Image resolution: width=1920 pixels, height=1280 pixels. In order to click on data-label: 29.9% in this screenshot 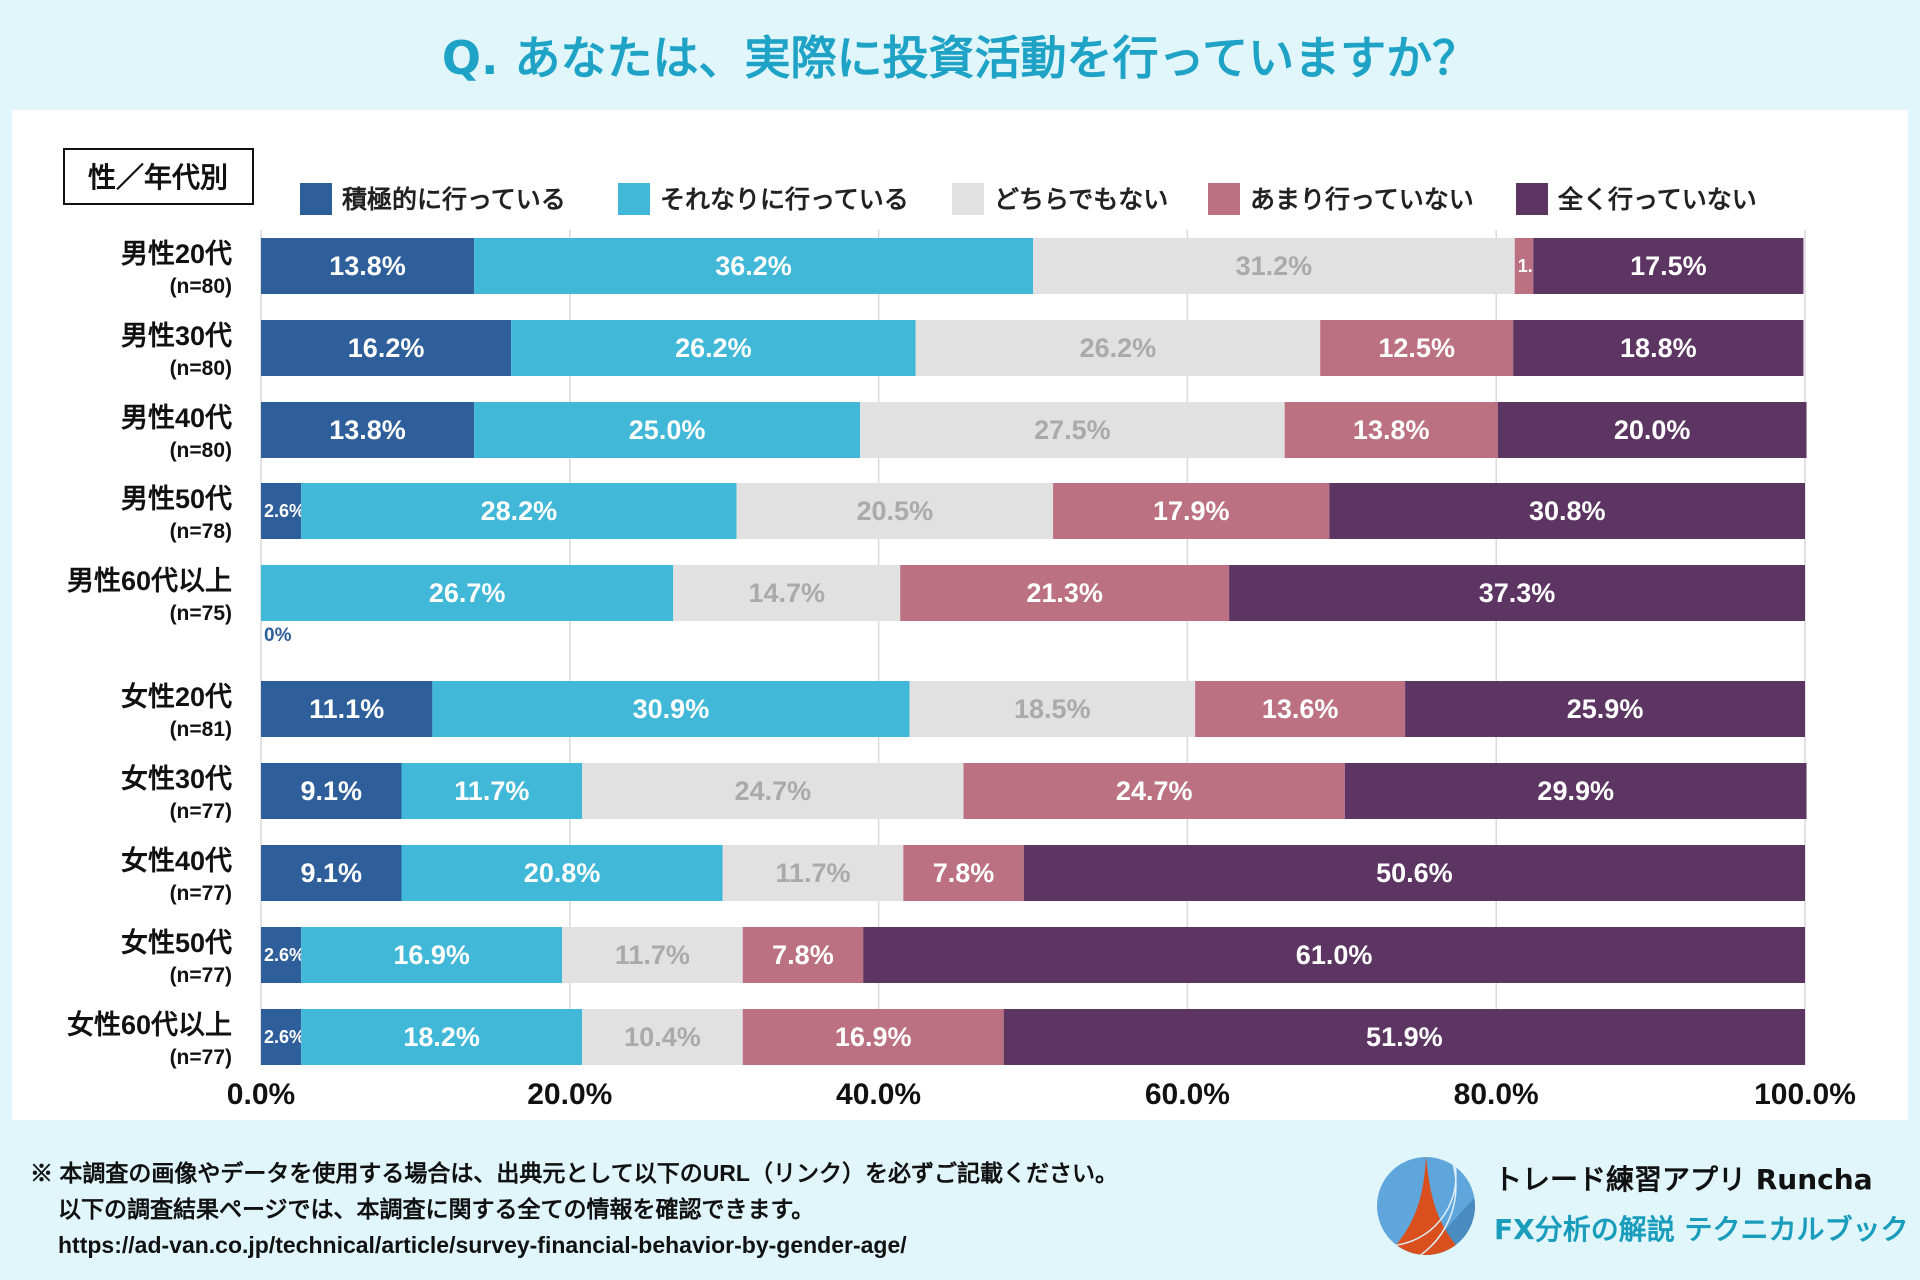, I will do `click(1575, 791)`.